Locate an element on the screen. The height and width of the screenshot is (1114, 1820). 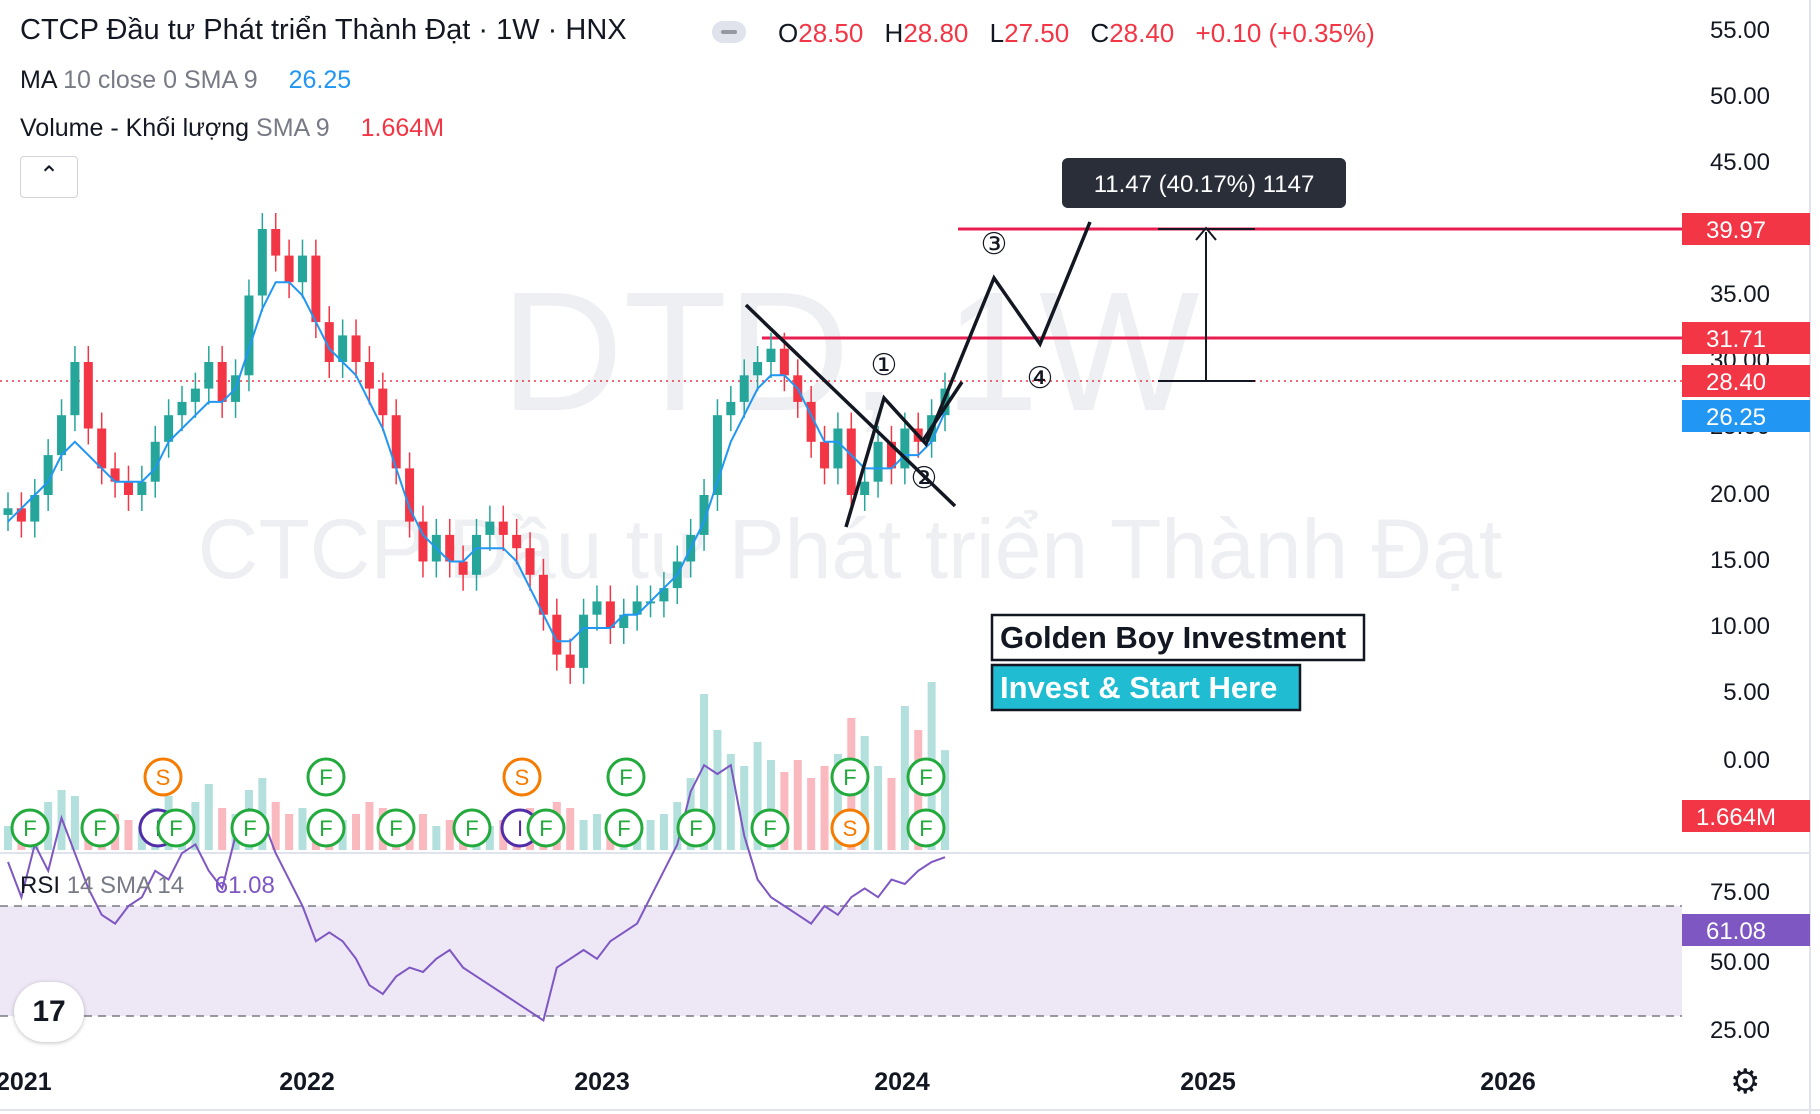
rsi-tick: 75.00 is located at coordinates (1740, 892).